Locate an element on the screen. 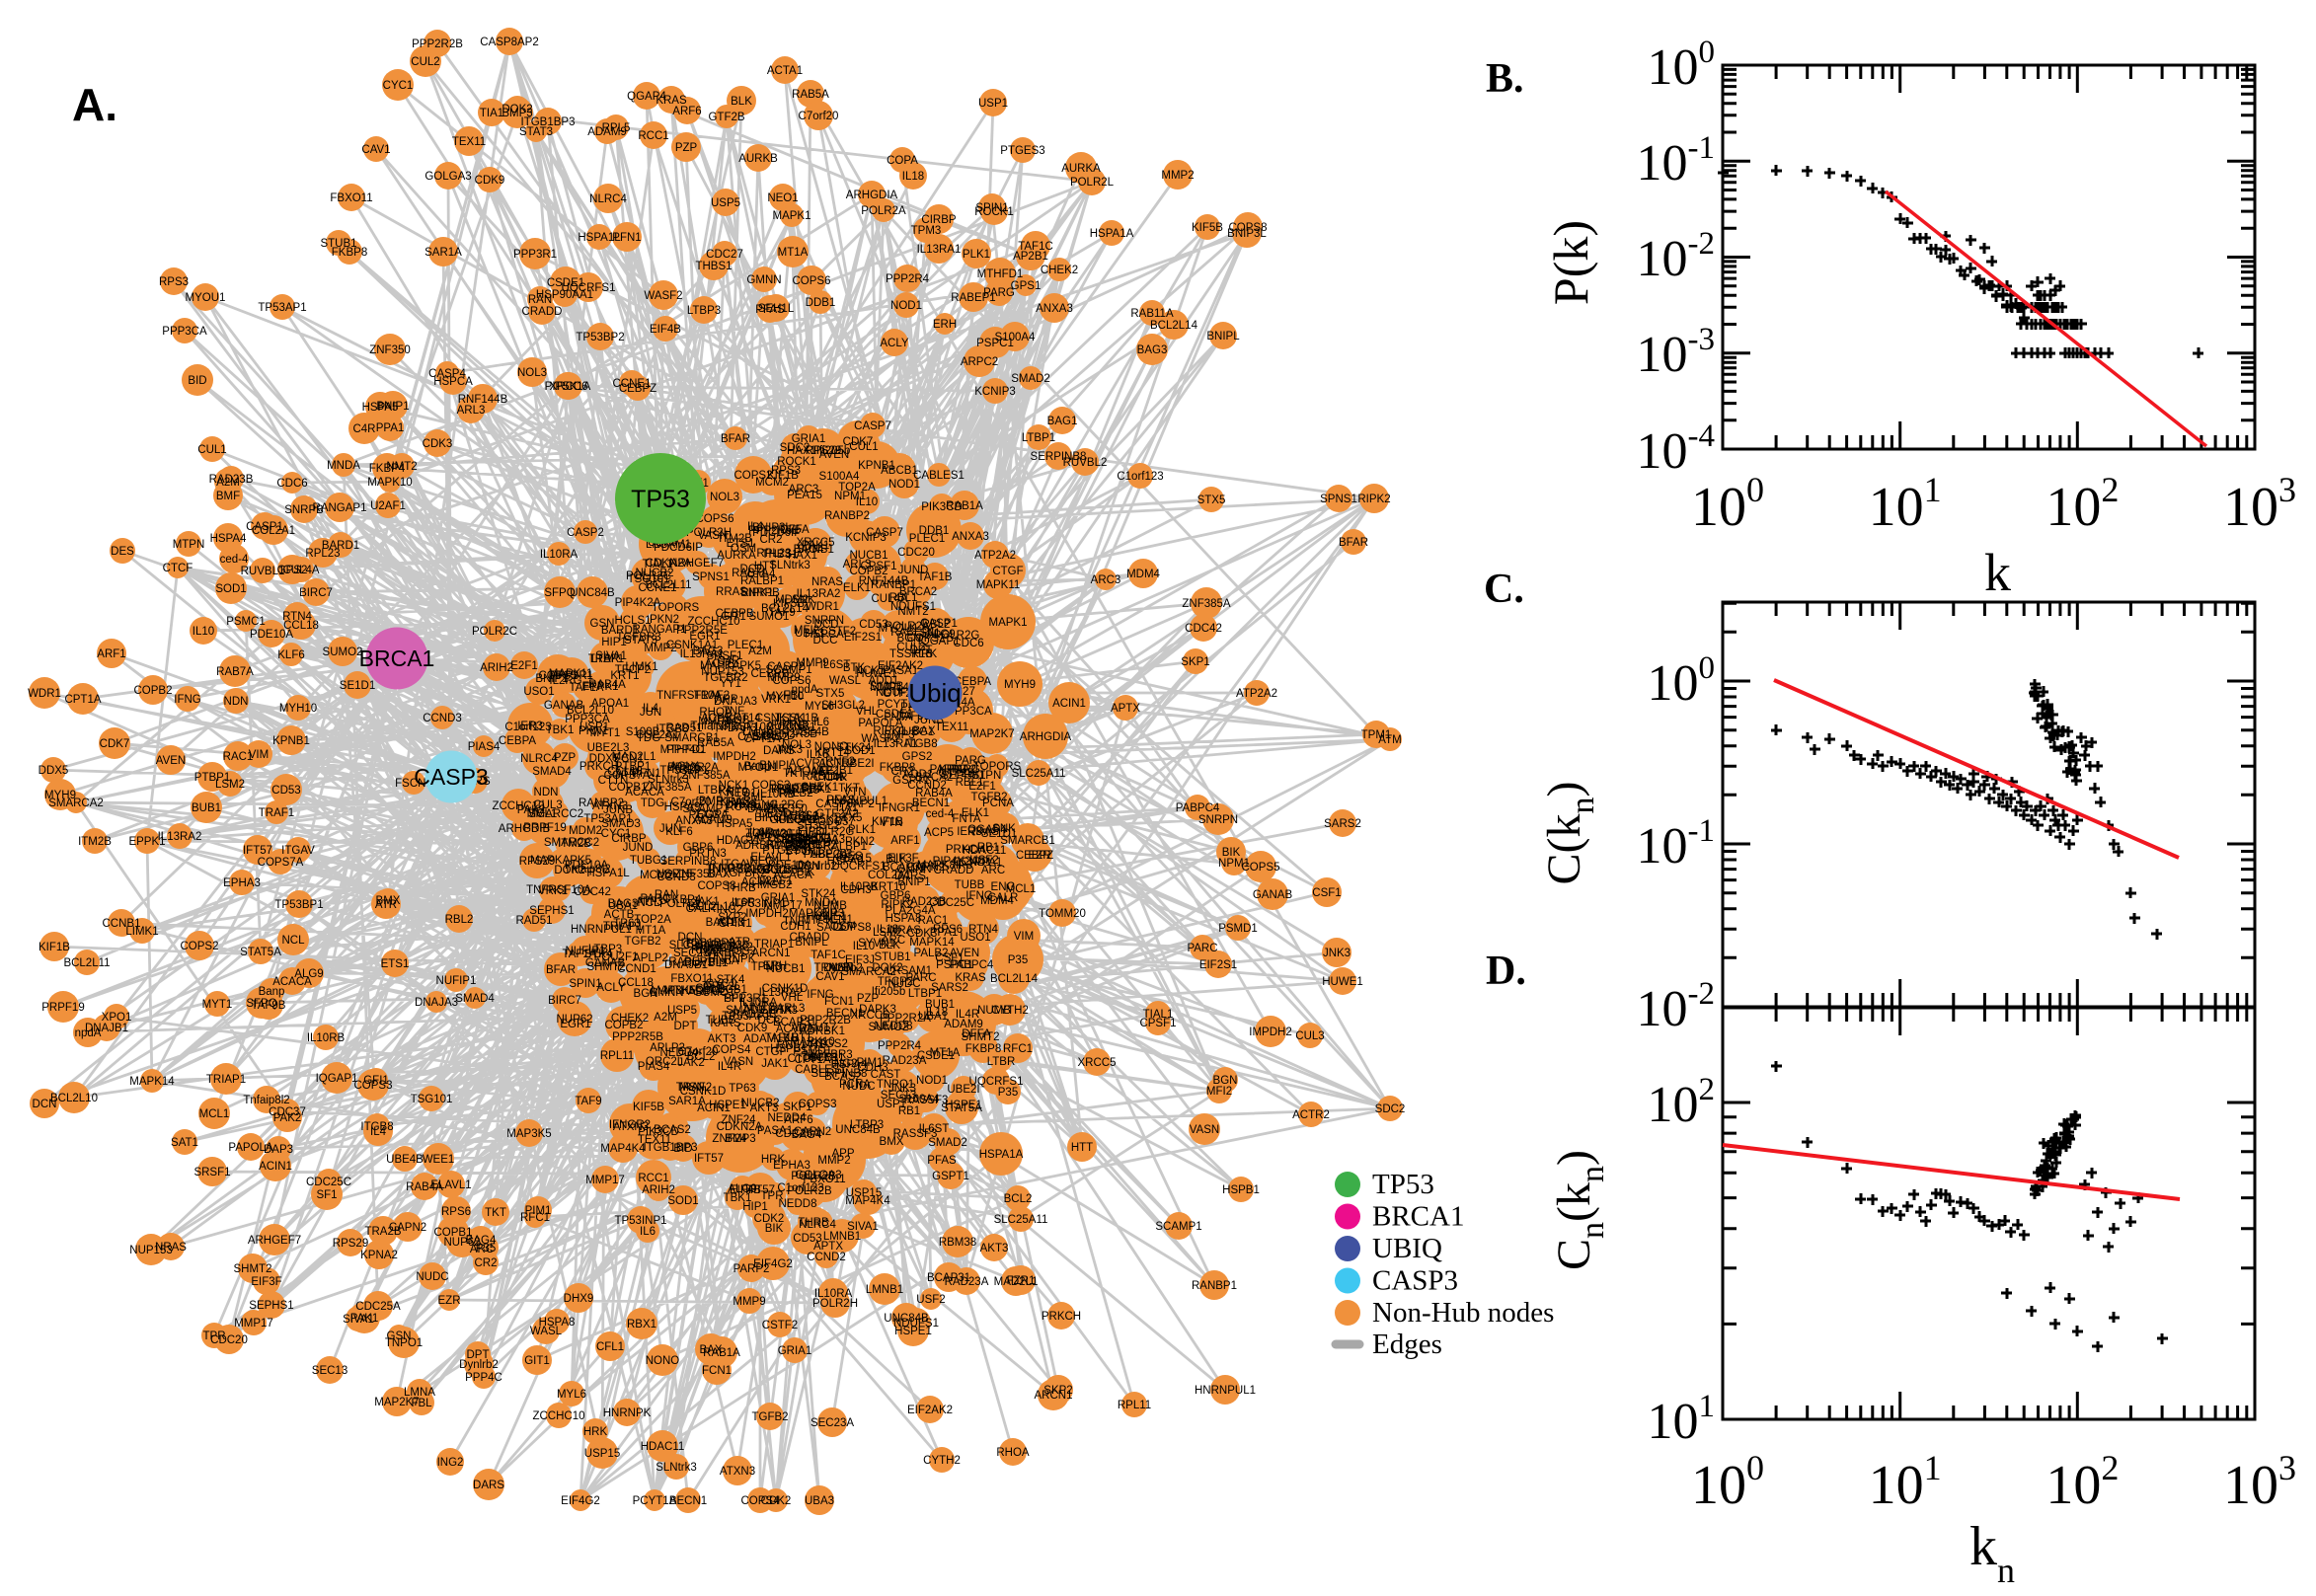 The width and height of the screenshot is (2316, 1596). svg-text: CDC42 is located at coordinates (592, 892).